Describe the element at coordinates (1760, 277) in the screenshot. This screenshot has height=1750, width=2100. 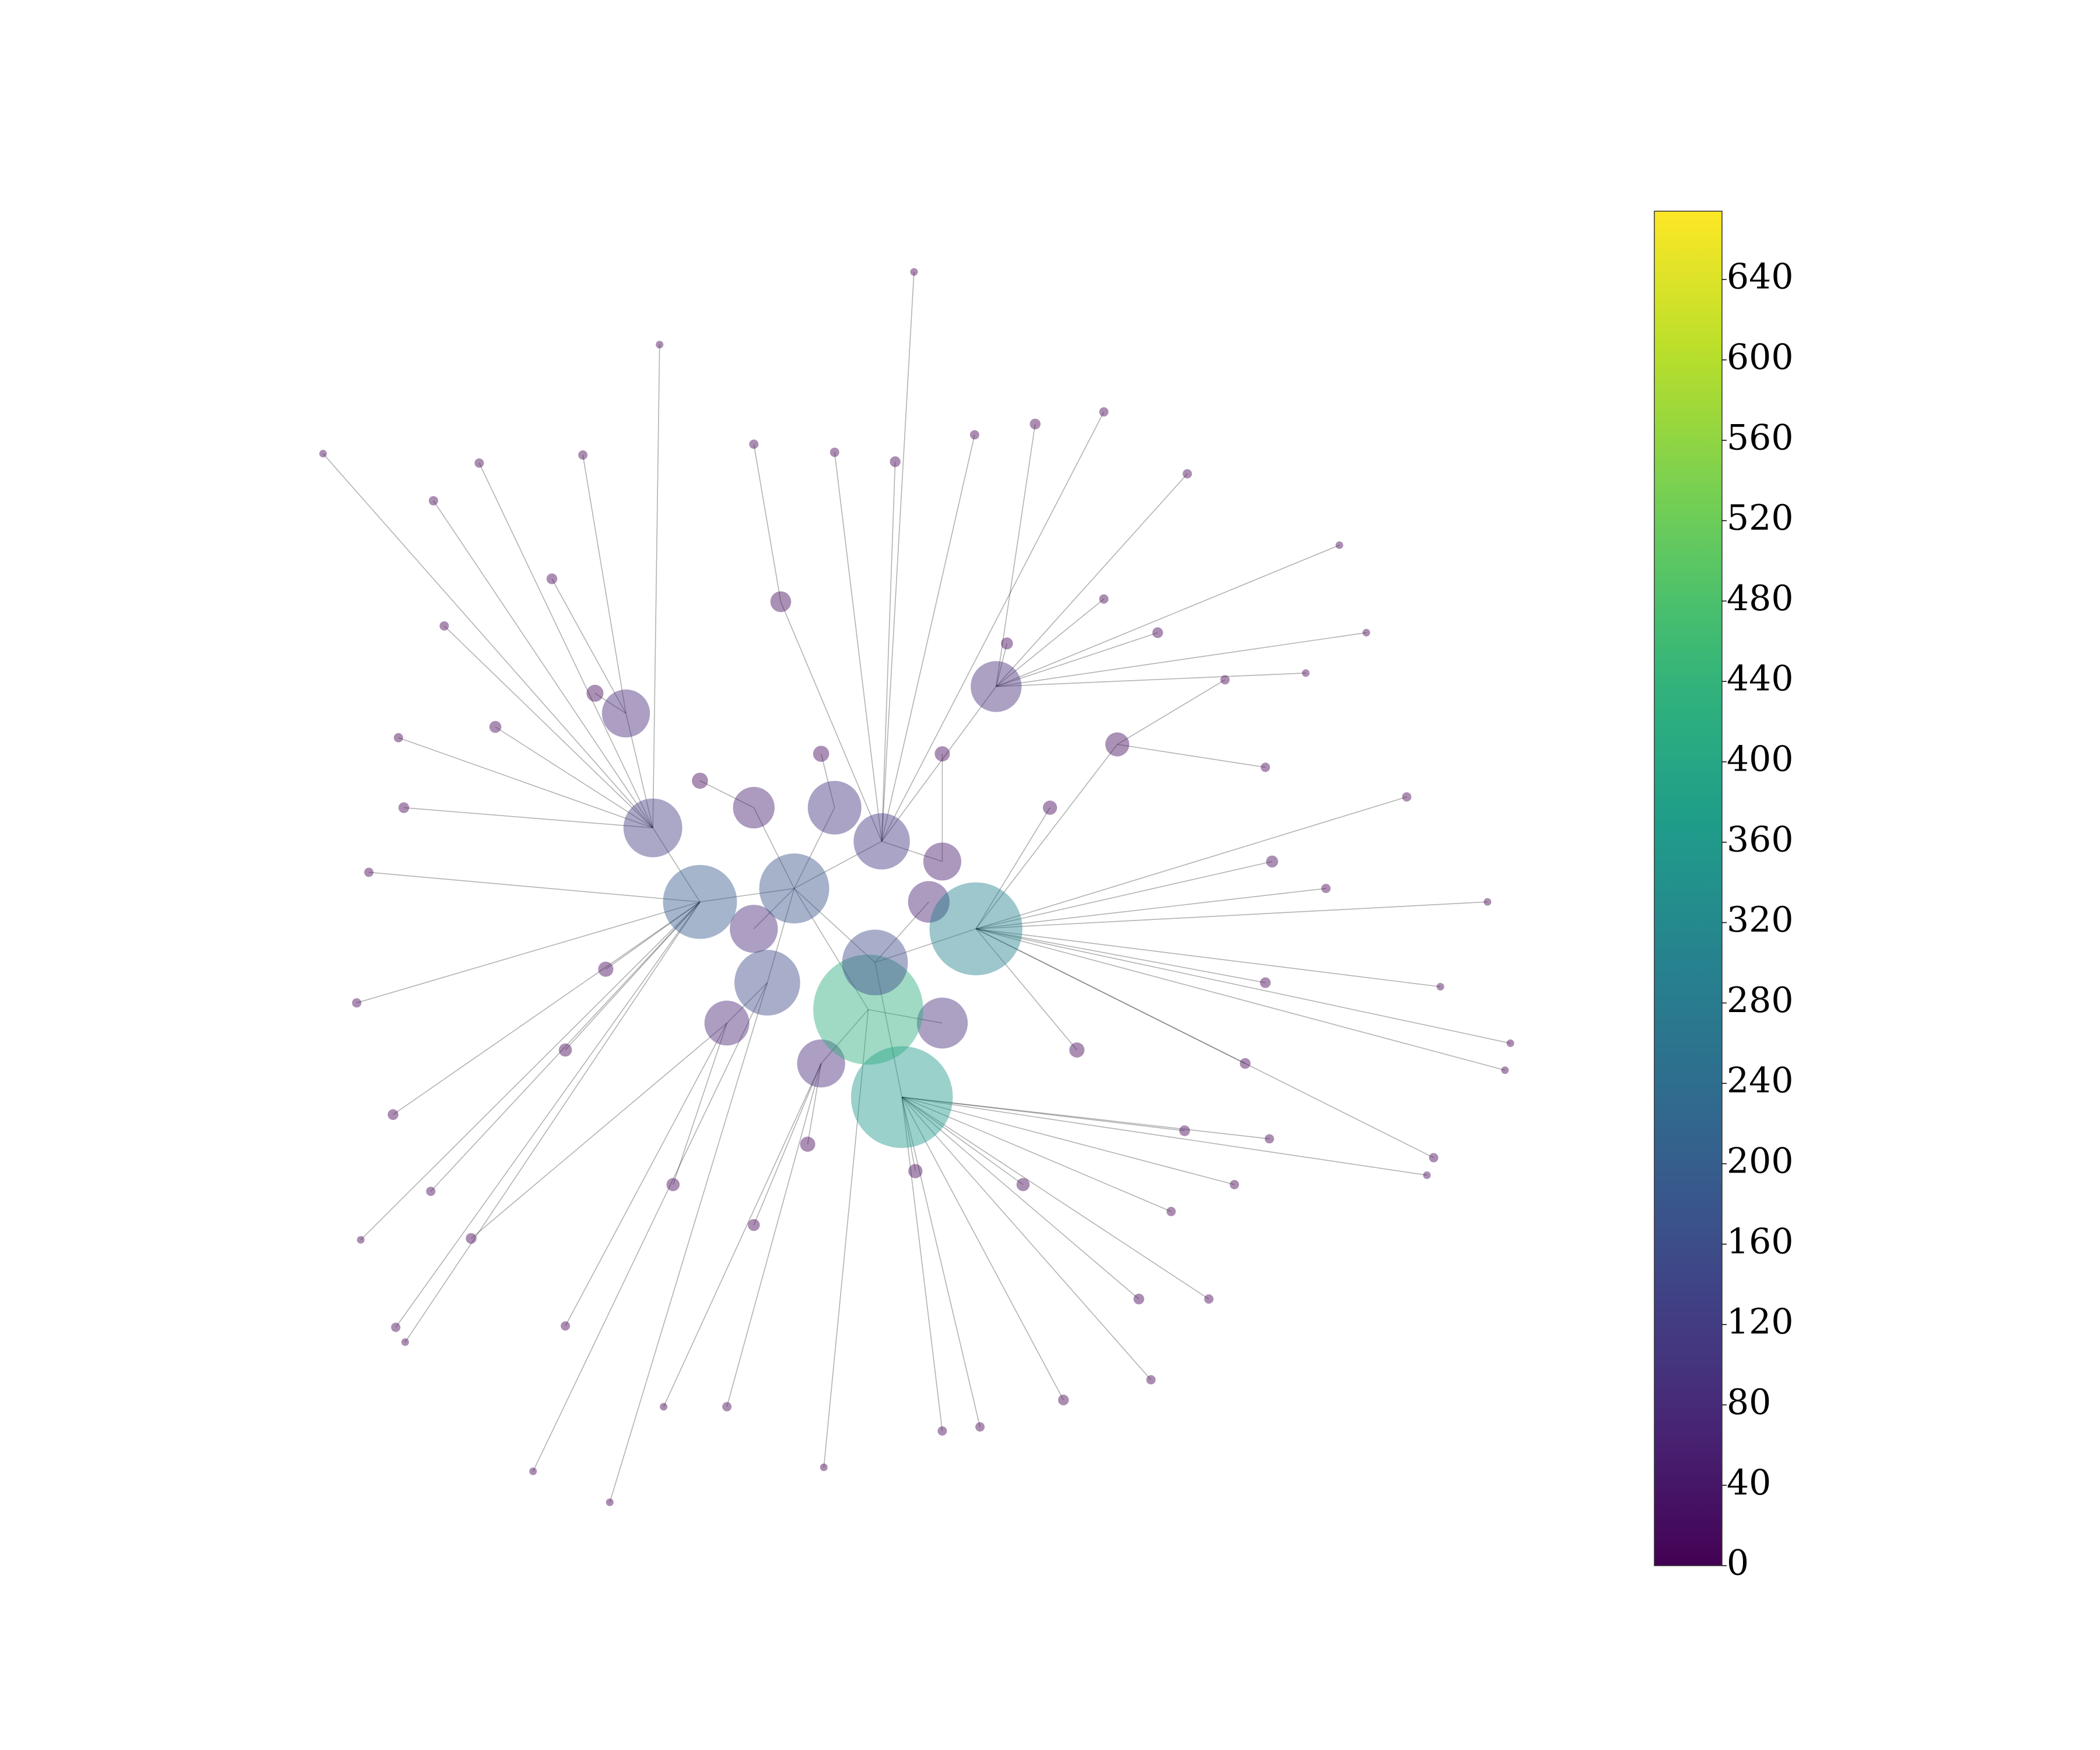
I see `colorbar-tick-label: 640` at that location.